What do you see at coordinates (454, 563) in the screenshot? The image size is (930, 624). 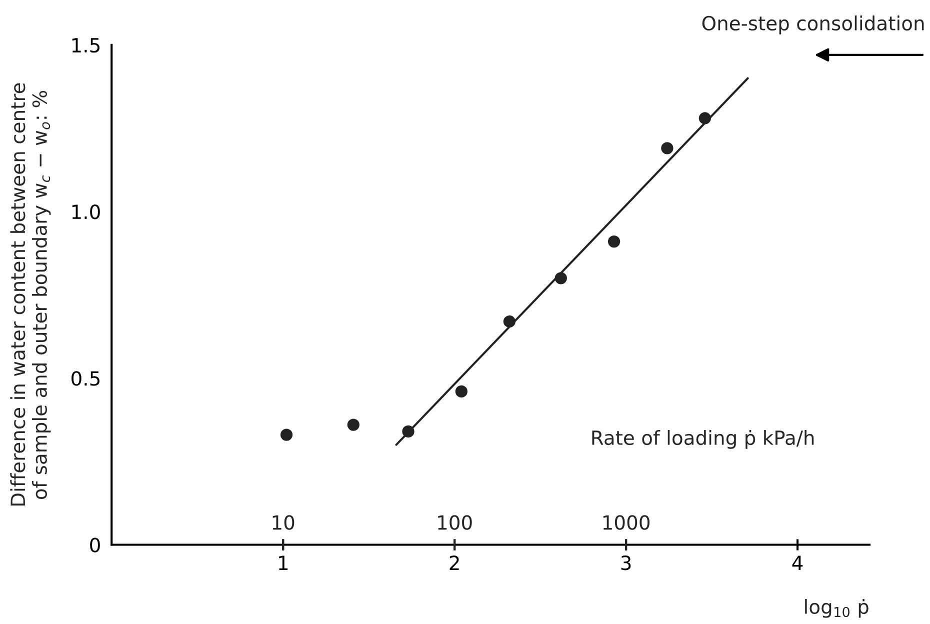 I see `x-tick-label: 2` at bounding box center [454, 563].